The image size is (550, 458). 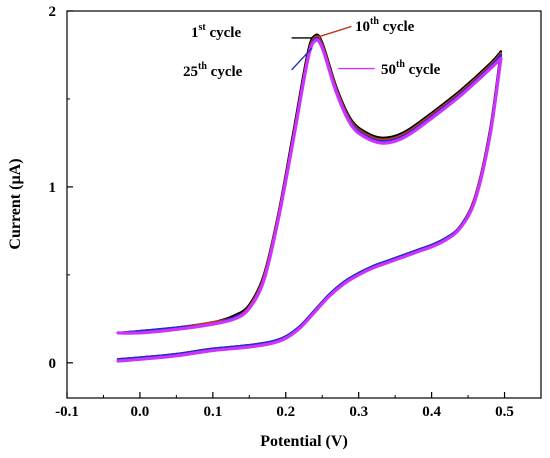 I want to click on y-axis-title: Current (µA), so click(x=15, y=203).